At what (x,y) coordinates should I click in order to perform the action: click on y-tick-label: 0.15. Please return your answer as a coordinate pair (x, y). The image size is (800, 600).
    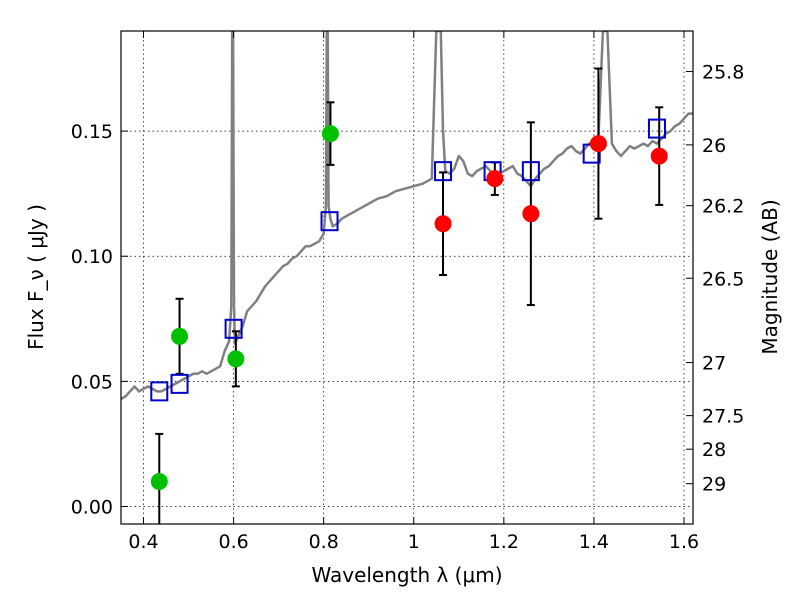
    Looking at the image, I should click on (92, 132).